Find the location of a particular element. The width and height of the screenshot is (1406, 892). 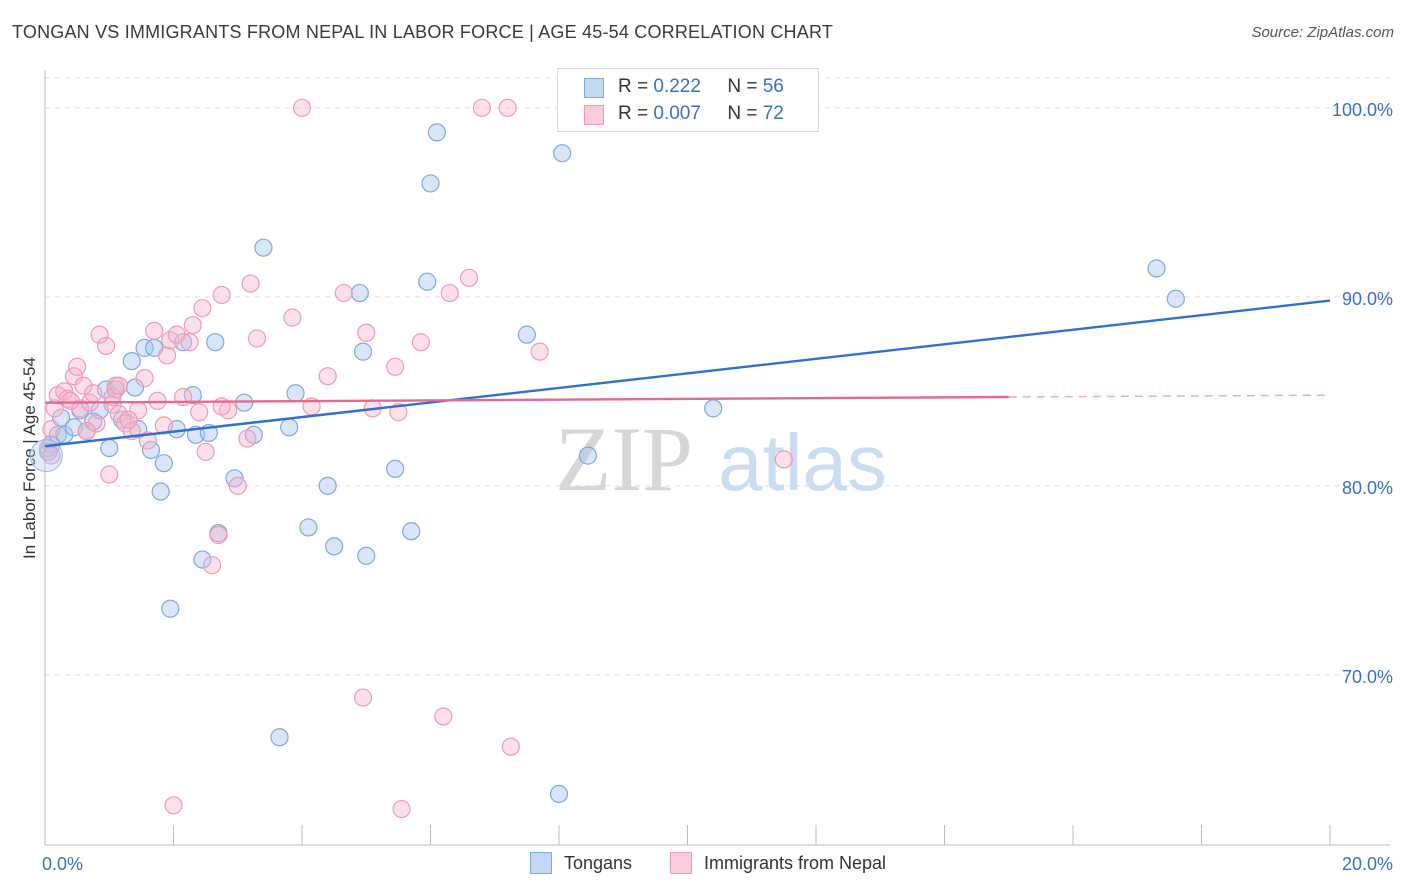

legend-row-nepal: R = 0.007 N = 72 is located at coordinates (684, 114).